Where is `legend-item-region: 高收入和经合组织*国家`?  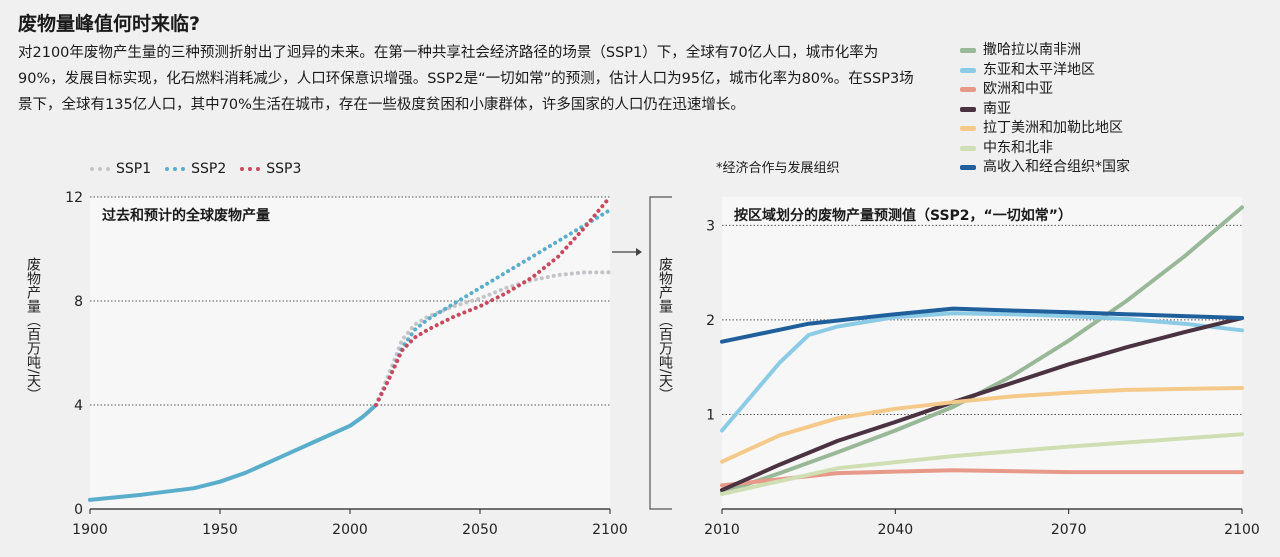 legend-item-region: 高收入和经合组织*国家 is located at coordinates (1045, 168).